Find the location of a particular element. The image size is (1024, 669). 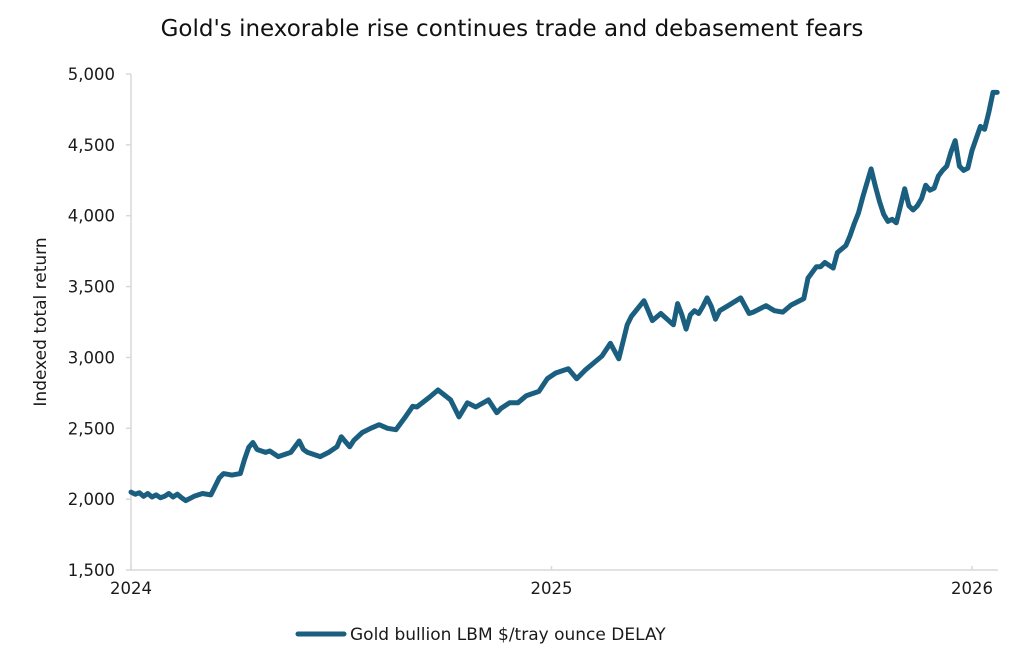

y-tick-label: 4,000 is located at coordinates (91, 216).